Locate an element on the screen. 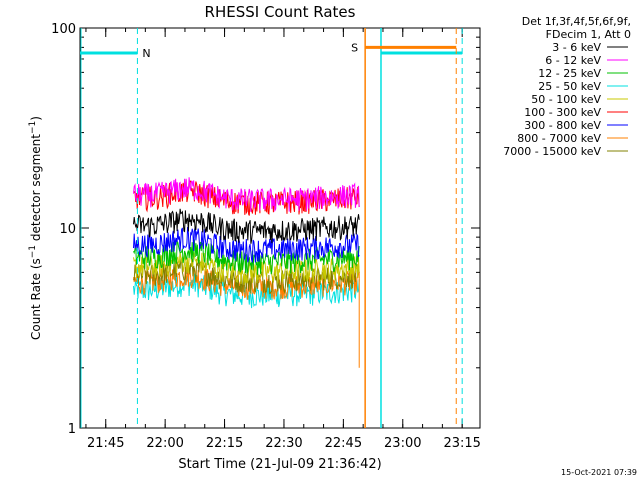 This screenshot has width=640, height=480. x-tick-label: 21:45 is located at coordinates (105, 443).